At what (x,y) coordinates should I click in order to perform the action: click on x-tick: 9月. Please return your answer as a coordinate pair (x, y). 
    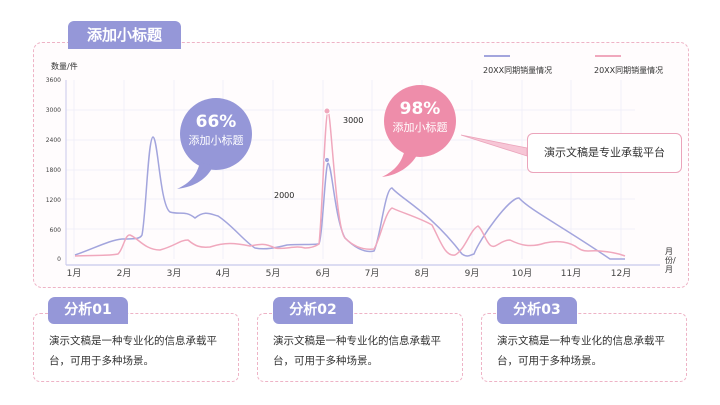
    Looking at the image, I should click on (472, 274).